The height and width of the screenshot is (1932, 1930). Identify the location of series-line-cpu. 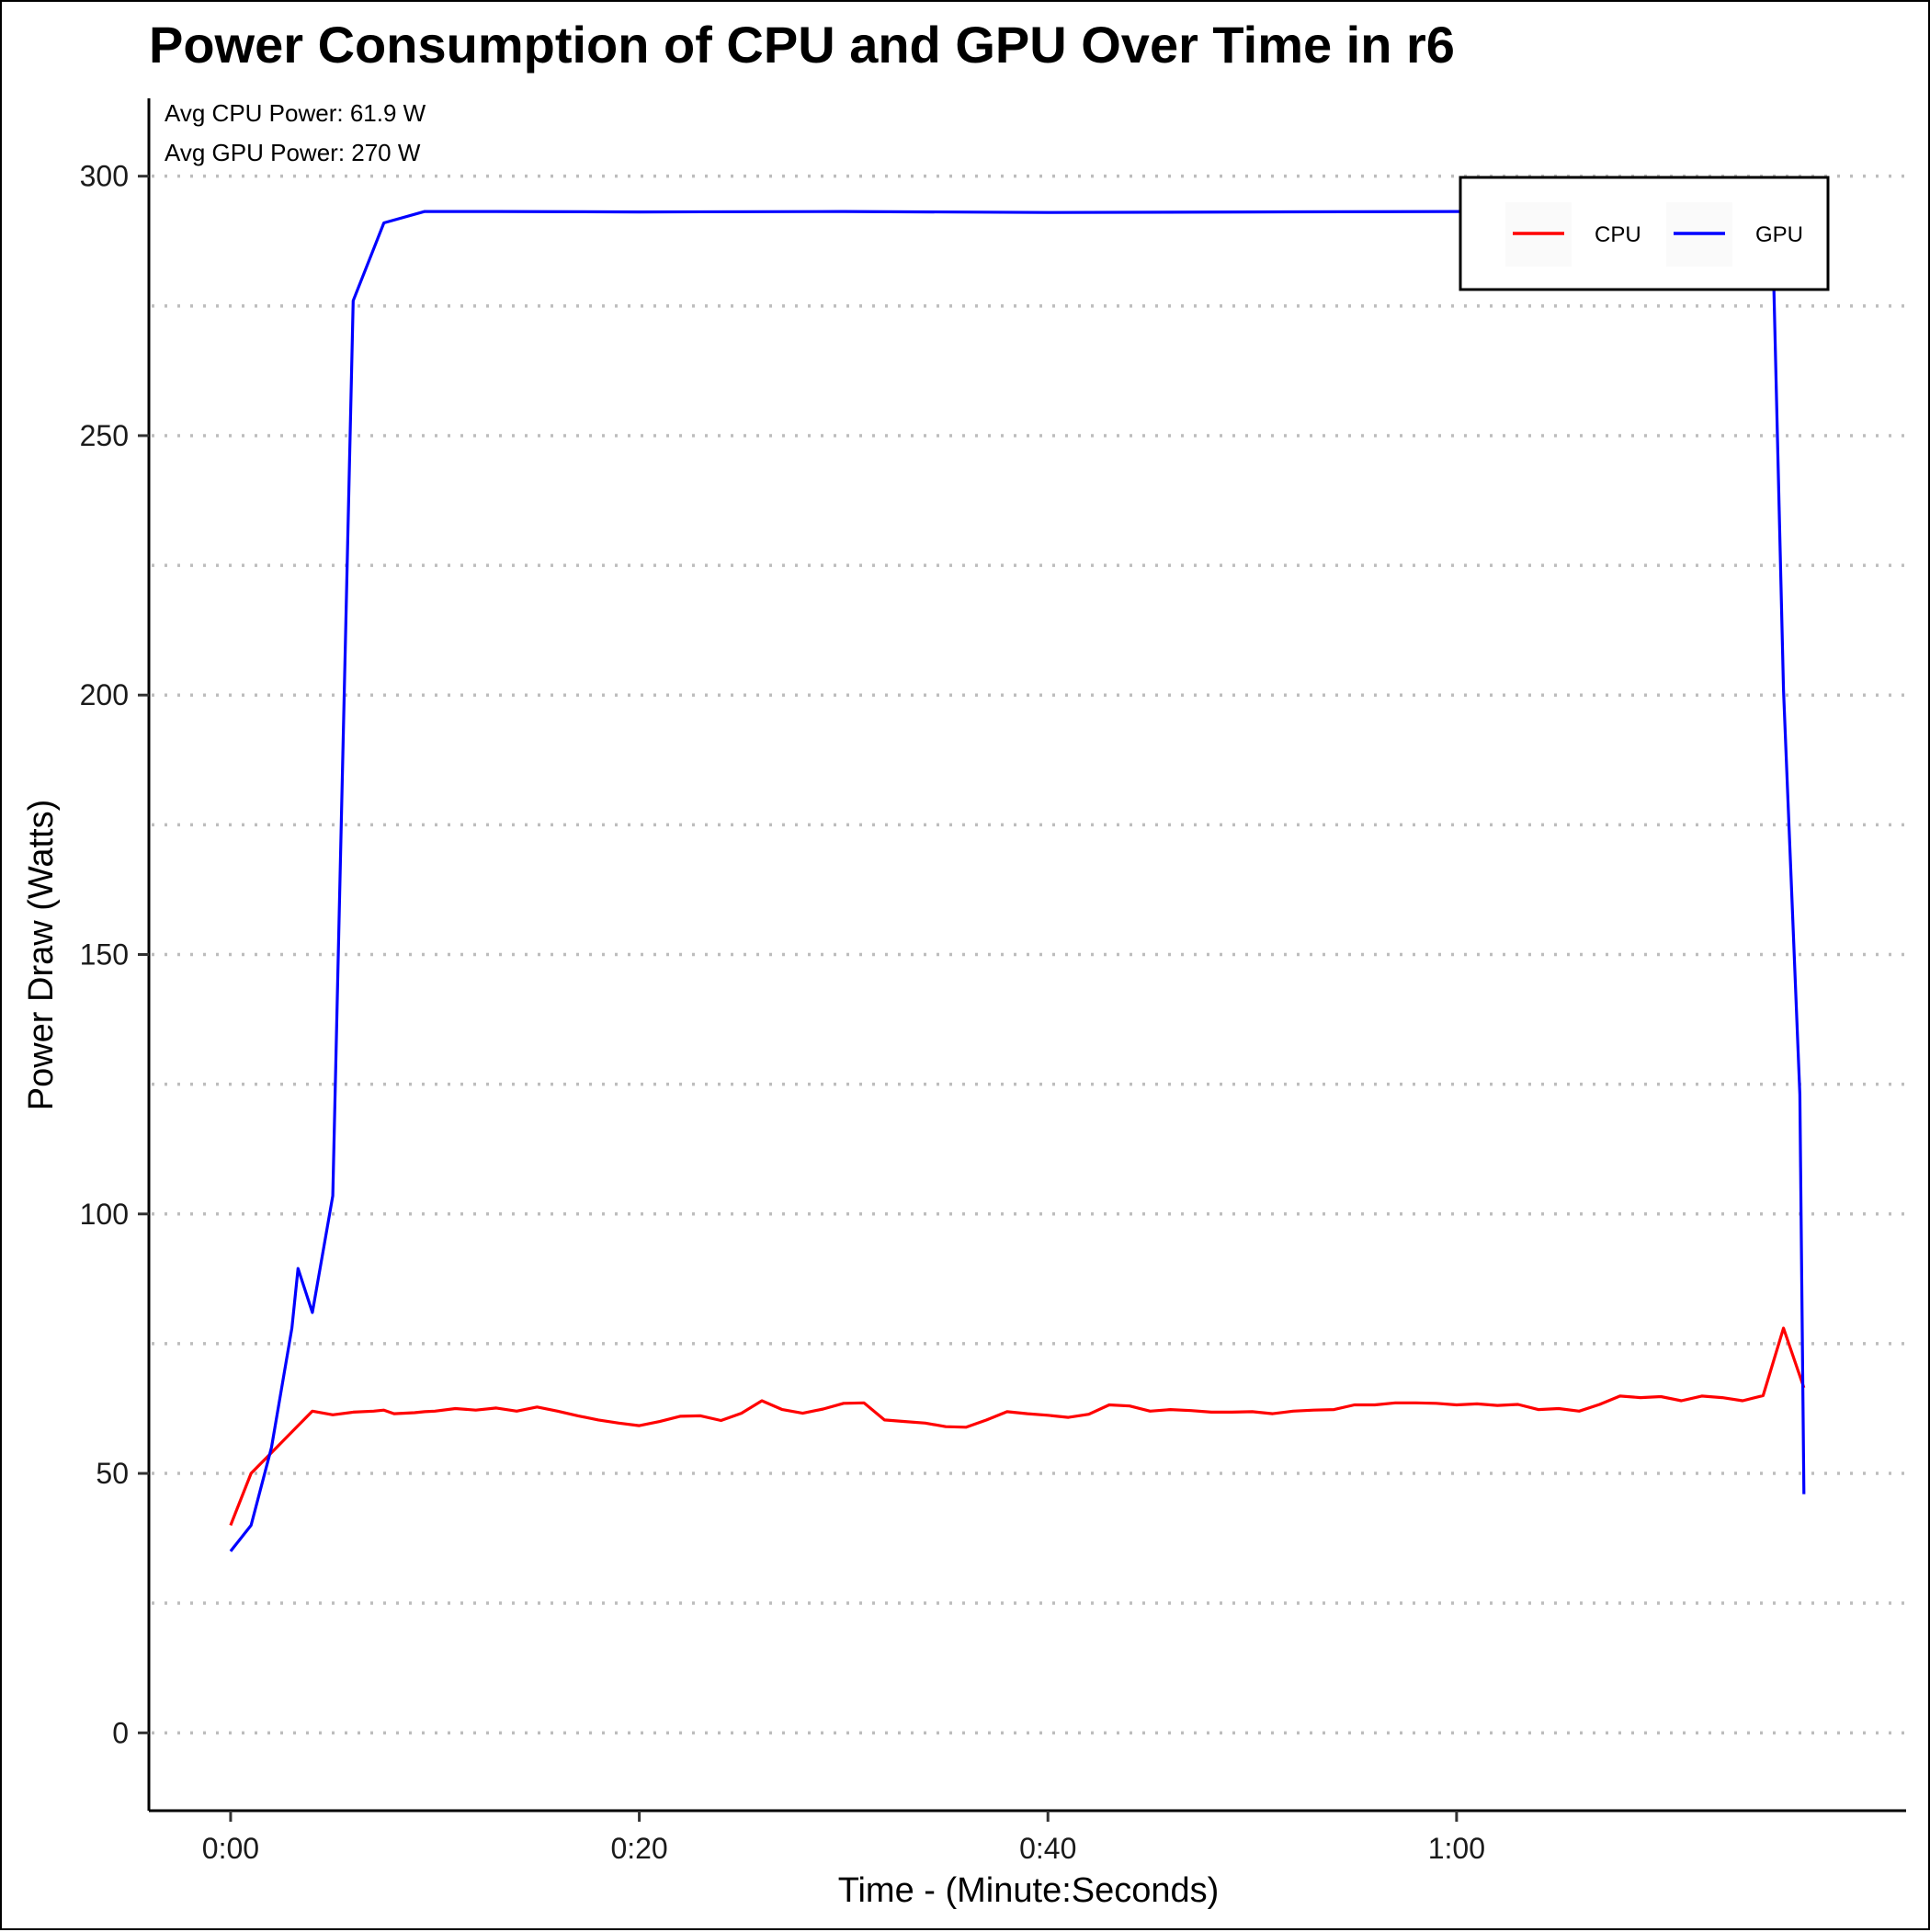
(1018, 1427).